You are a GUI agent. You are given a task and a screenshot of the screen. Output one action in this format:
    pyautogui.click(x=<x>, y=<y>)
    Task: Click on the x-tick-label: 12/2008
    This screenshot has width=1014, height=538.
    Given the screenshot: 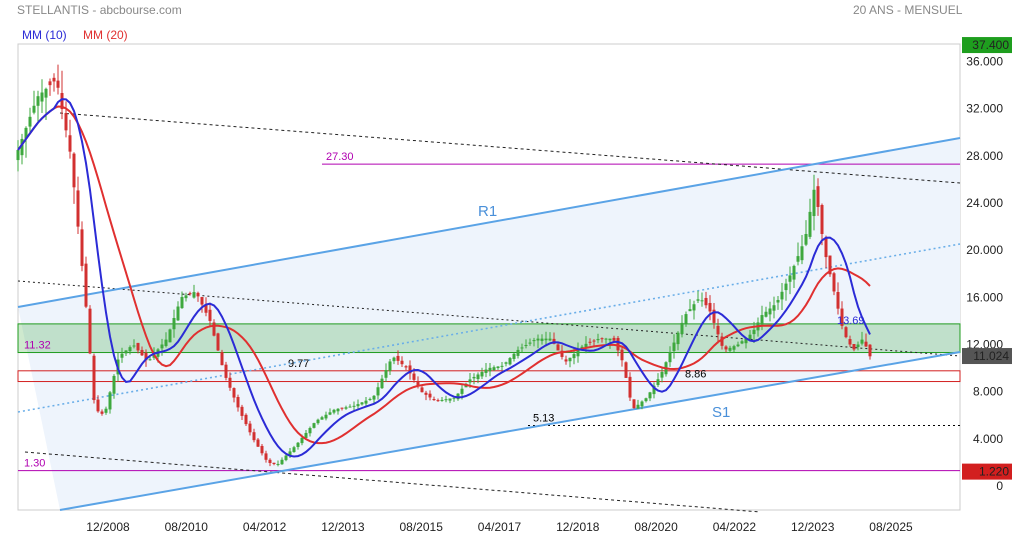 What is the action you would take?
    pyautogui.click(x=108, y=527)
    